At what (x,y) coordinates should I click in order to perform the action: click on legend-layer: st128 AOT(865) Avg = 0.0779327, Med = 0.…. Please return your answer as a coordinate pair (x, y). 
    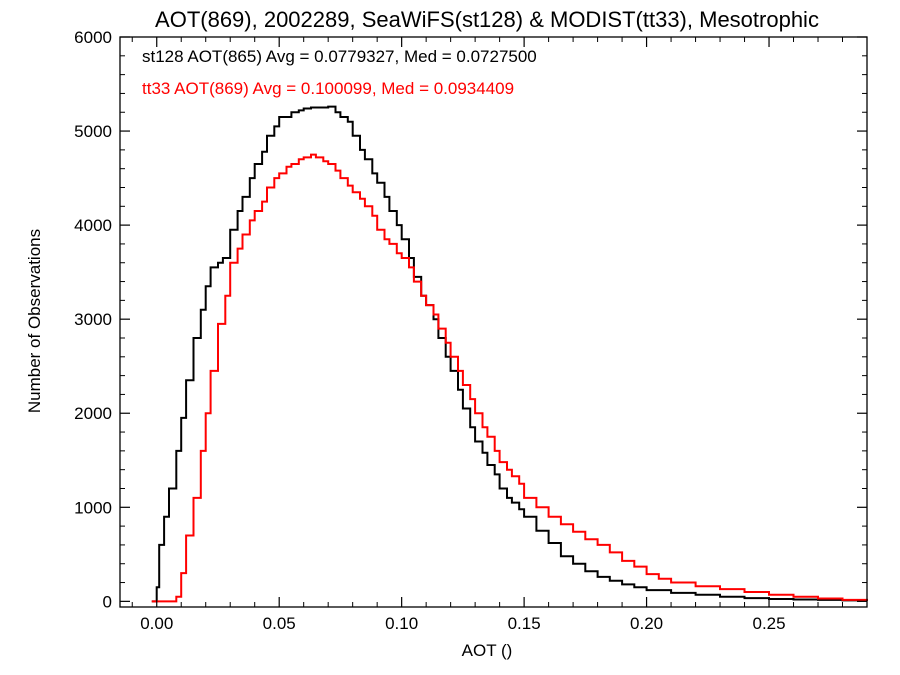
    Looking at the image, I should click on (339, 72).